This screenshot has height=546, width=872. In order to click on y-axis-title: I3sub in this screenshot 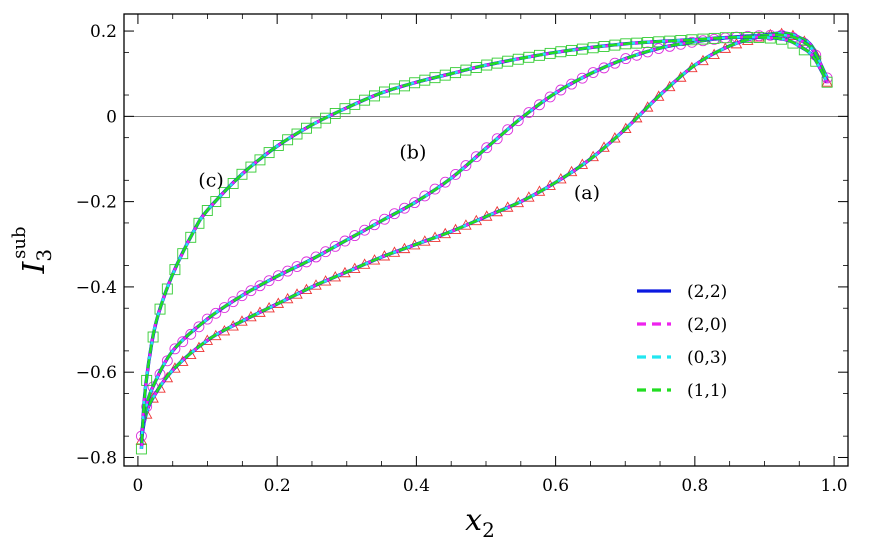, I will do `click(32, 251)`.